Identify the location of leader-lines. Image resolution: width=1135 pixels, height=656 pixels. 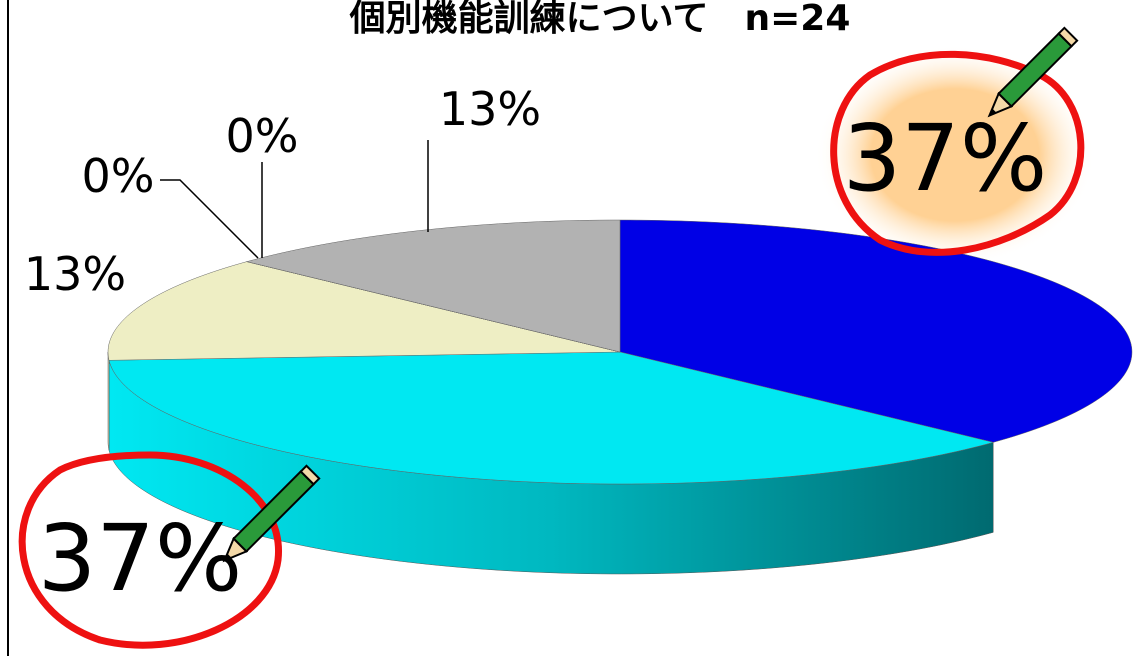
(294, 199).